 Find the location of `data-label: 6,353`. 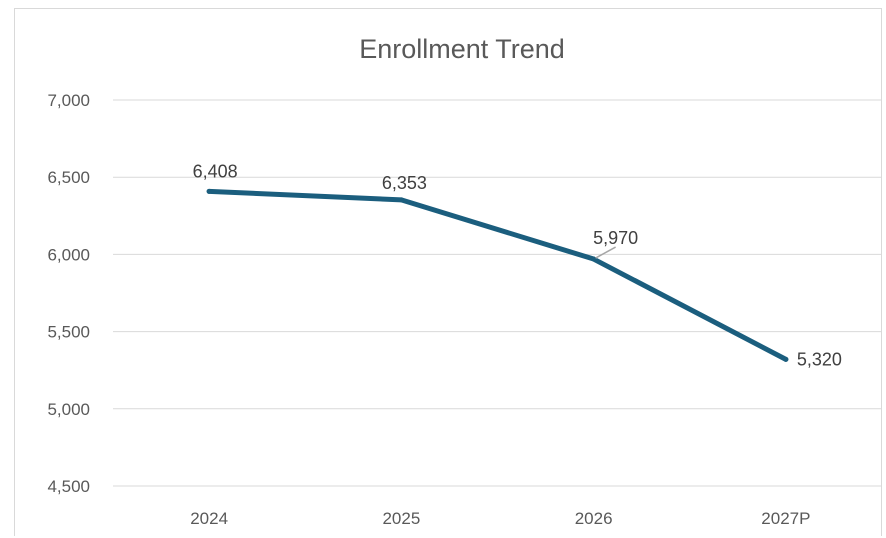

data-label: 6,353 is located at coordinates (404, 183).